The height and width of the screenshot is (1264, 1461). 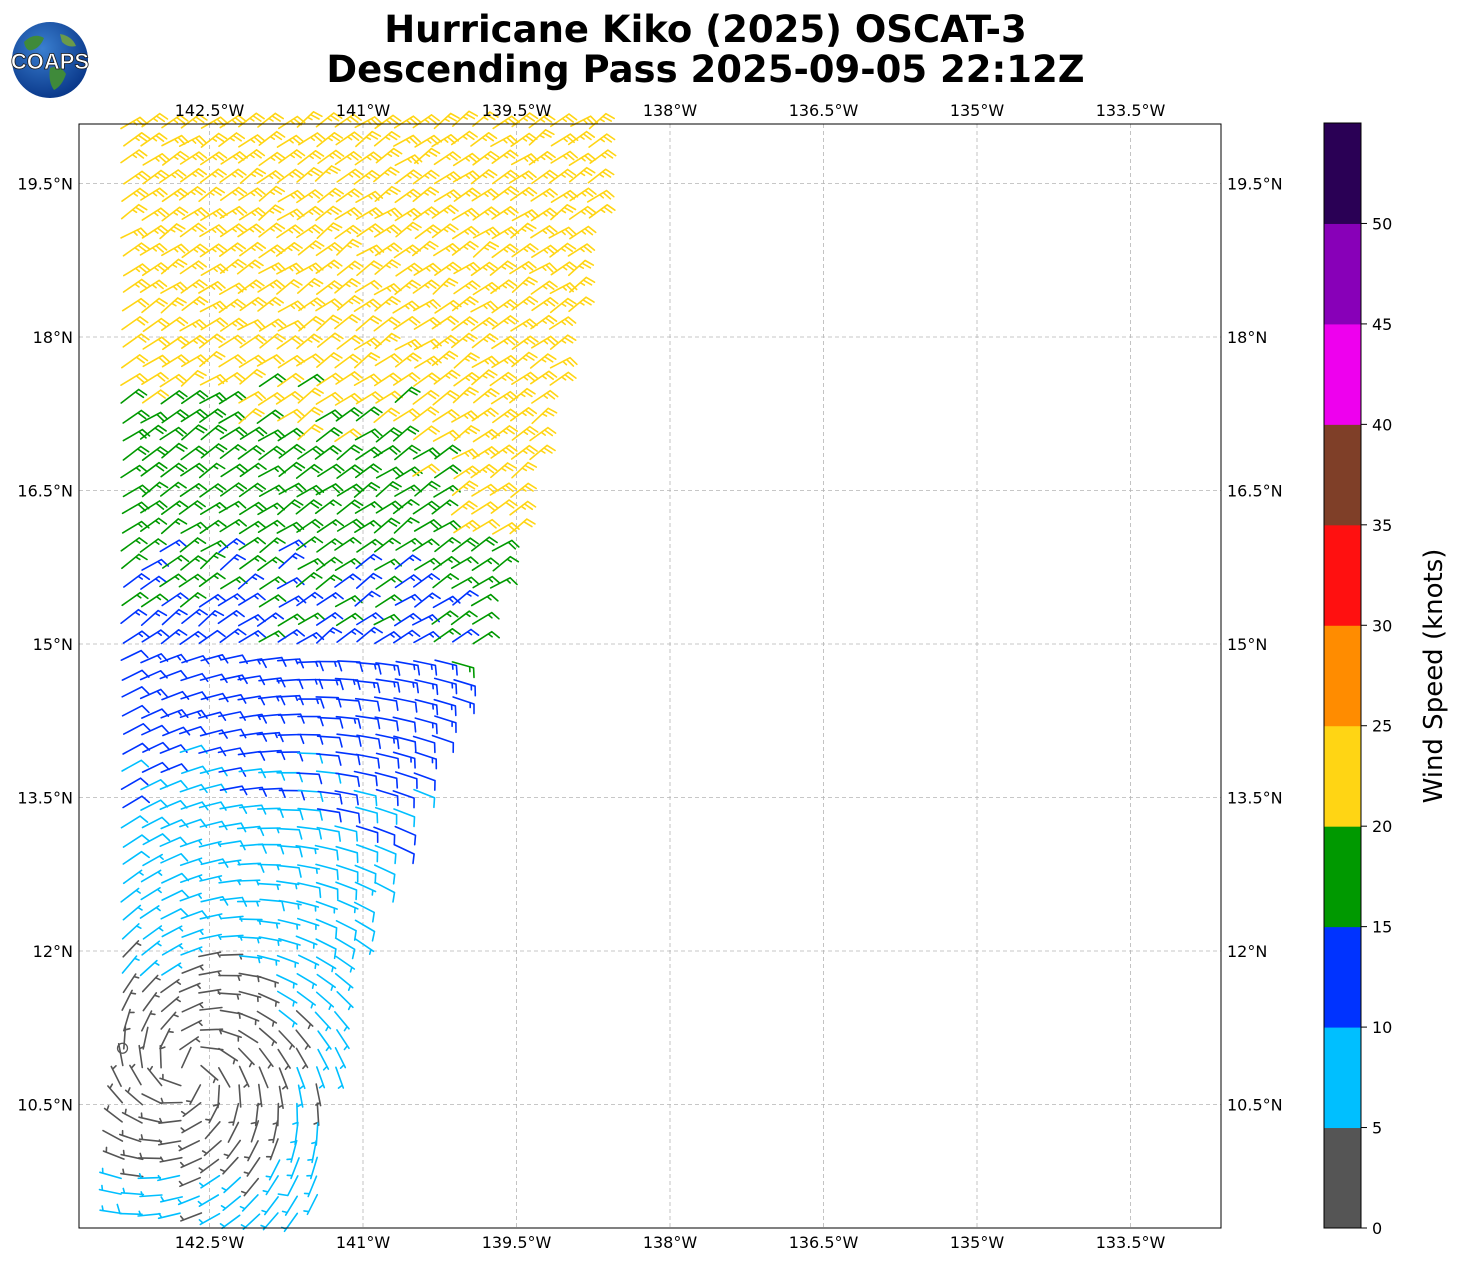 What do you see at coordinates (45, 491) in the screenshot?
I see `lat-tick-label-left: 16.5°N` at bounding box center [45, 491].